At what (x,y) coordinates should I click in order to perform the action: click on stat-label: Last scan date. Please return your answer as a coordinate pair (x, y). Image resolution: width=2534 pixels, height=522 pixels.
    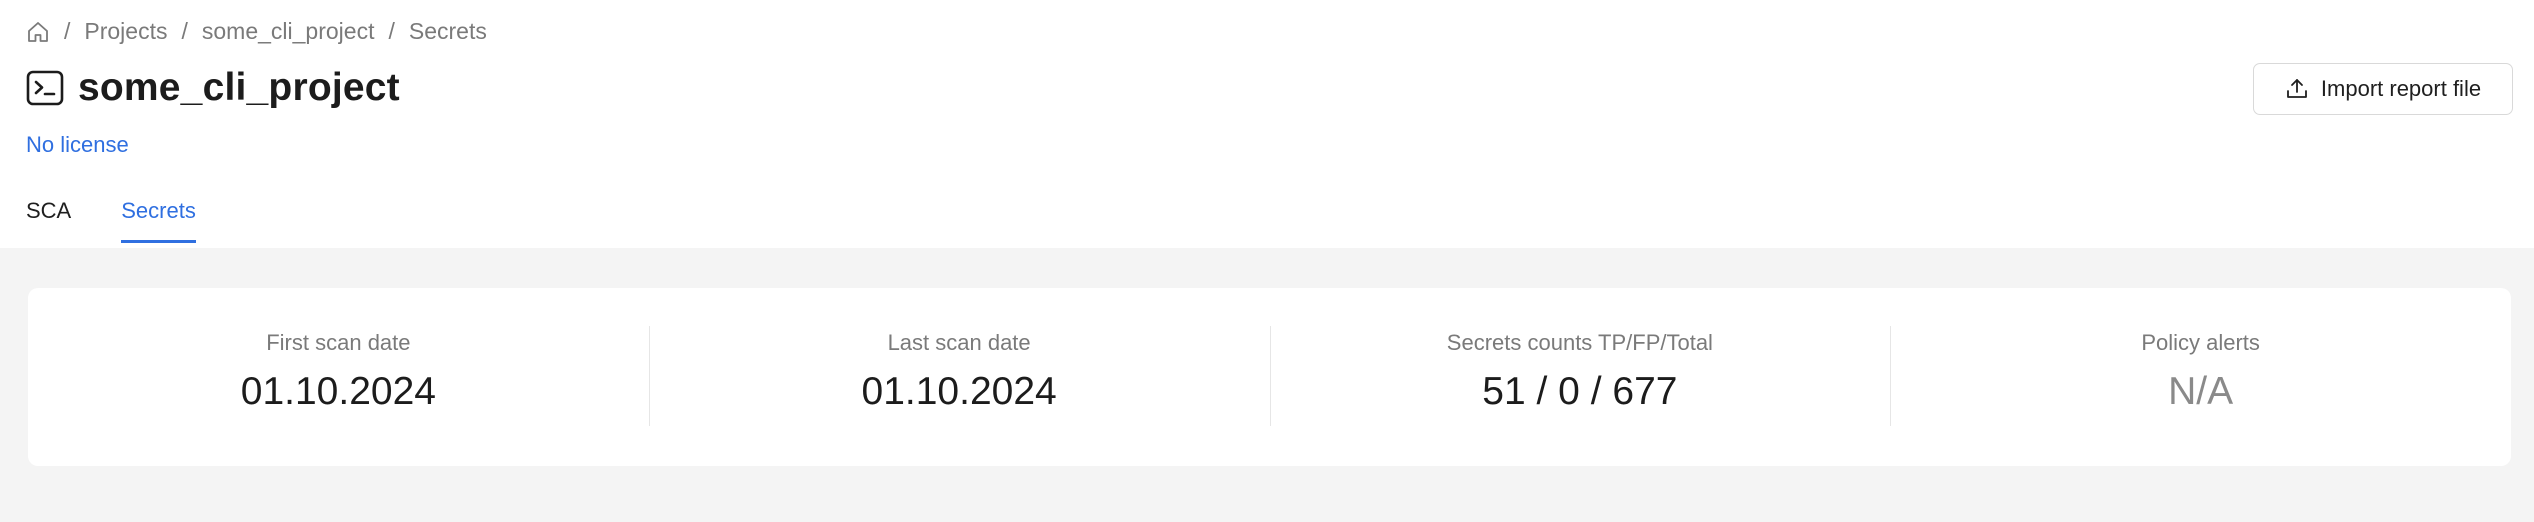
    Looking at the image, I should click on (959, 342).